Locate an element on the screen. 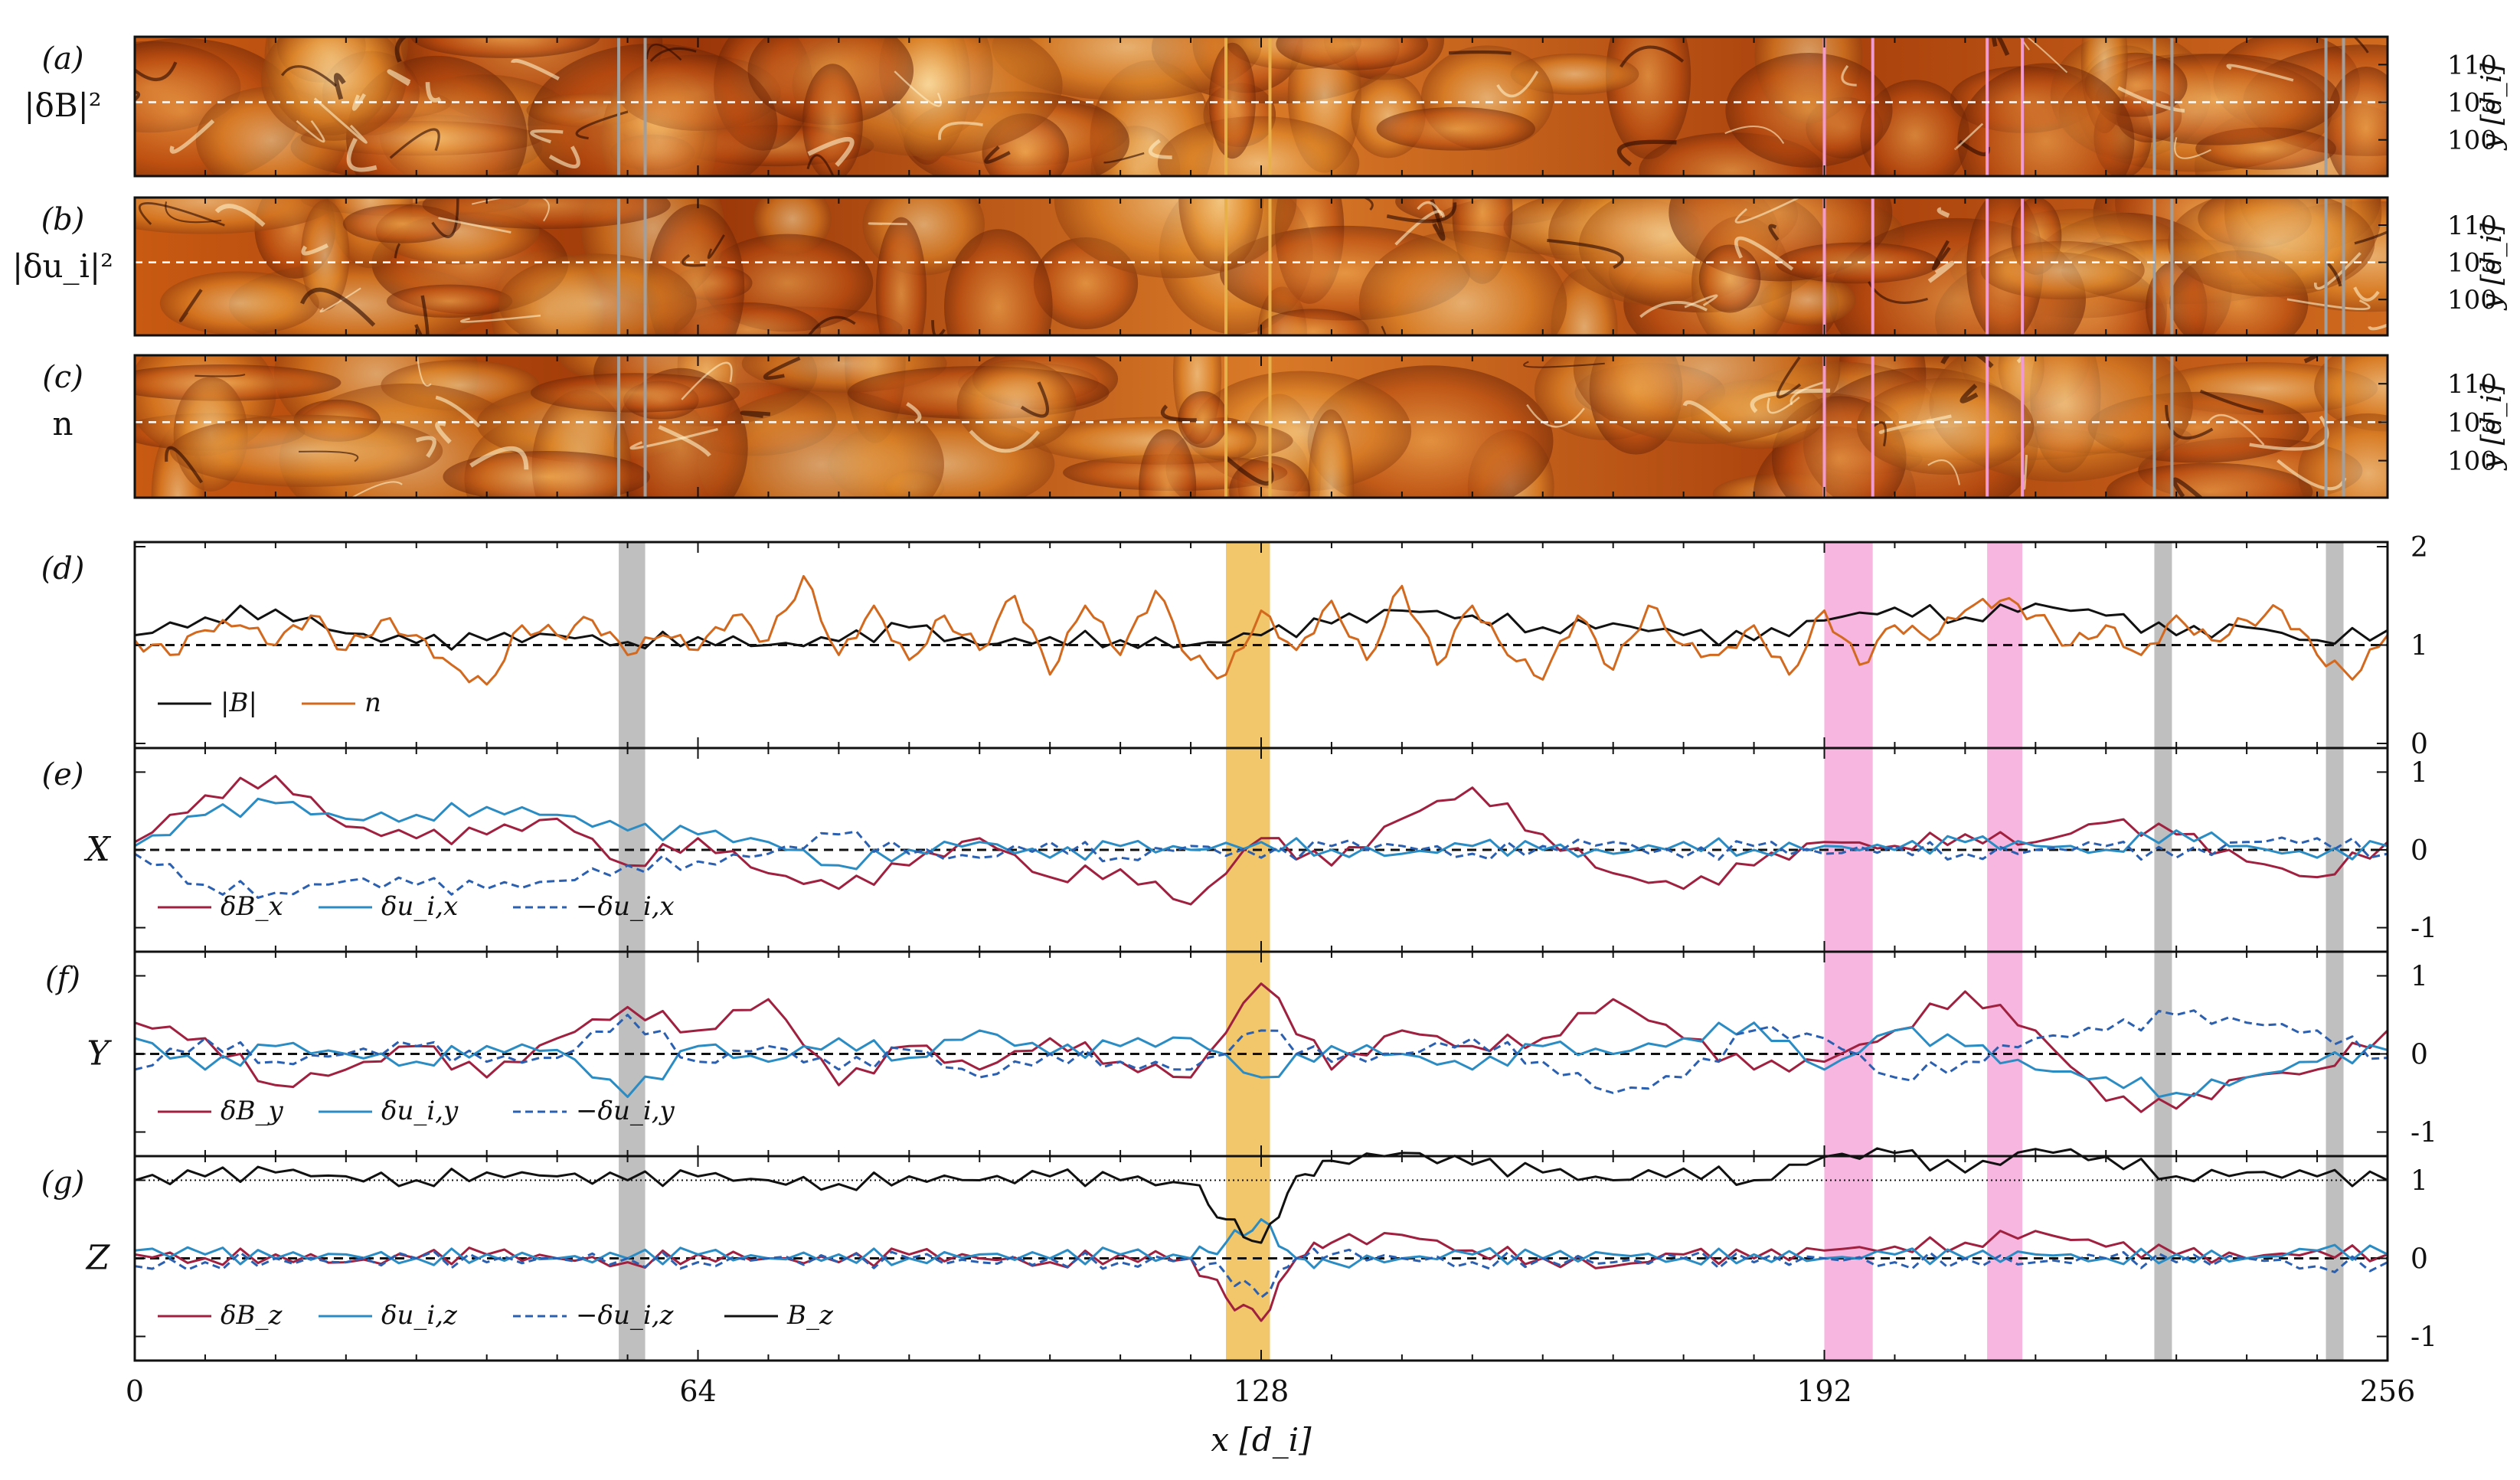 The image size is (2520, 1480). panel-tag: (g) is located at coordinates (63, 1183).